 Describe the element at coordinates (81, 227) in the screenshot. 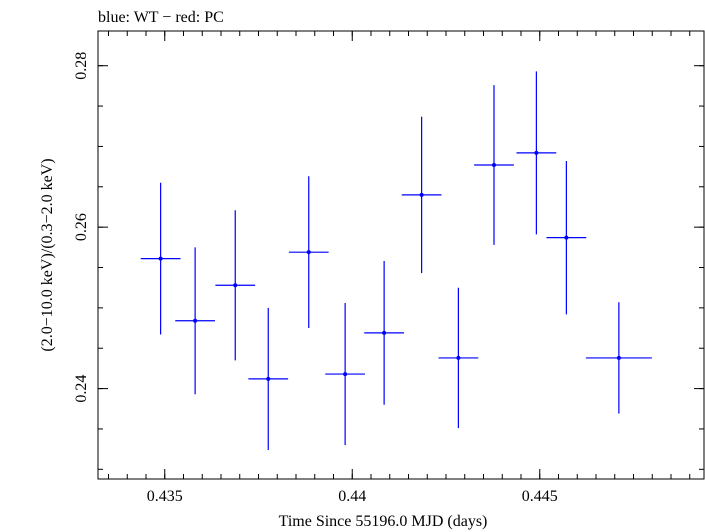

I see `y-tick-label-1: 0.26` at that location.